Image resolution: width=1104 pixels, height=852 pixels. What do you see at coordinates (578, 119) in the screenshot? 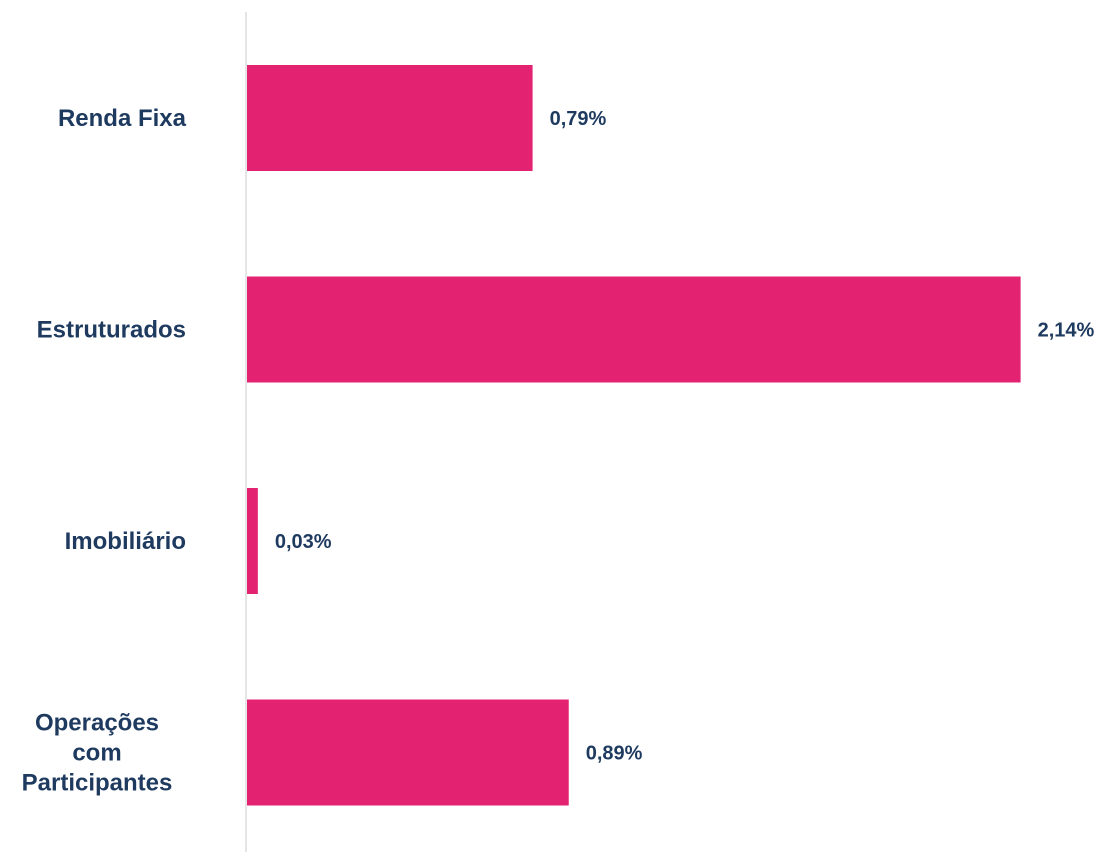
I see `value-label-0: 0,79%` at bounding box center [578, 119].